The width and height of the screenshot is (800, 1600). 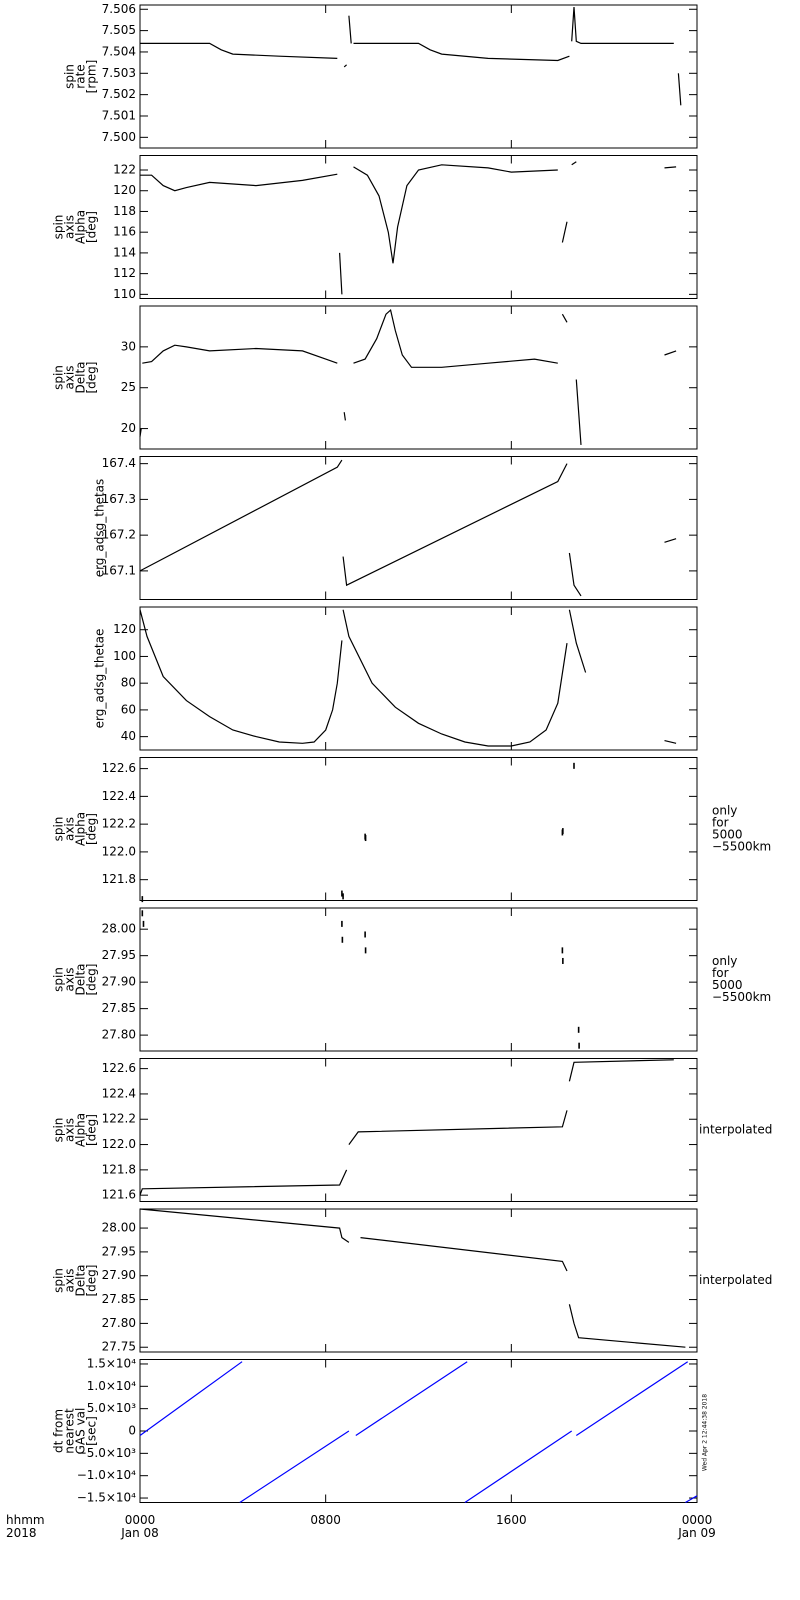 What do you see at coordinates (124, 273) in the screenshot?
I see `y-tick-label: 112` at bounding box center [124, 273].